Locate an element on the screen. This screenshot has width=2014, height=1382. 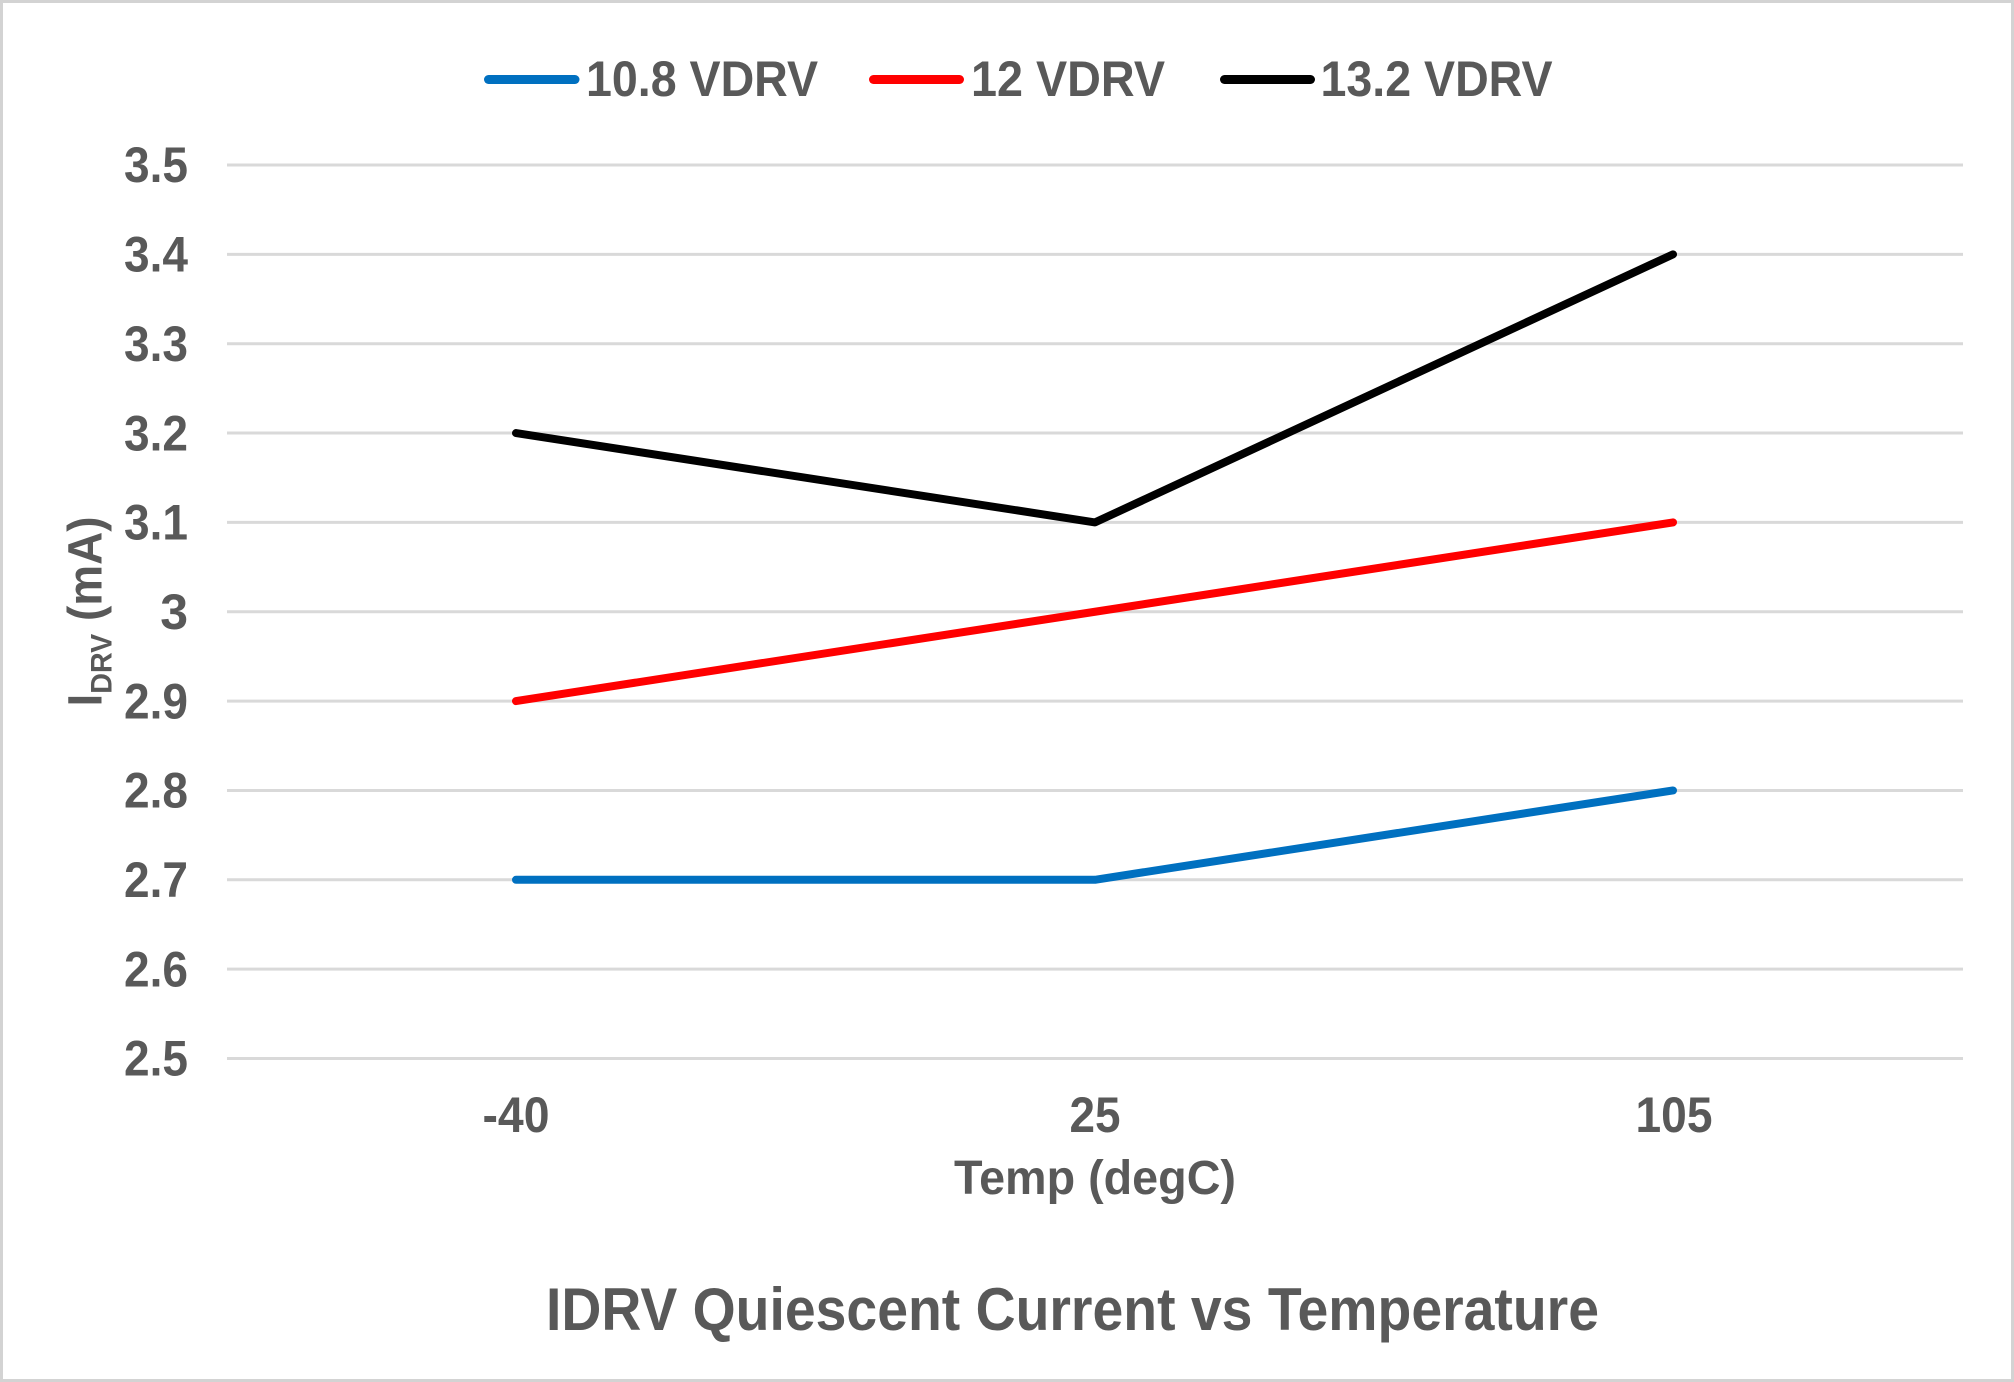
svg-text: 12 VDRV is located at coordinates (1068, 79).